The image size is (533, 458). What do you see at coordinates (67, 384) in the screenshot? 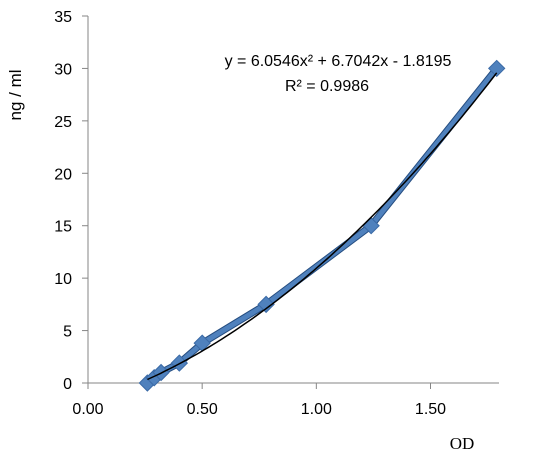
I see `y-tick-label: 0` at bounding box center [67, 384].